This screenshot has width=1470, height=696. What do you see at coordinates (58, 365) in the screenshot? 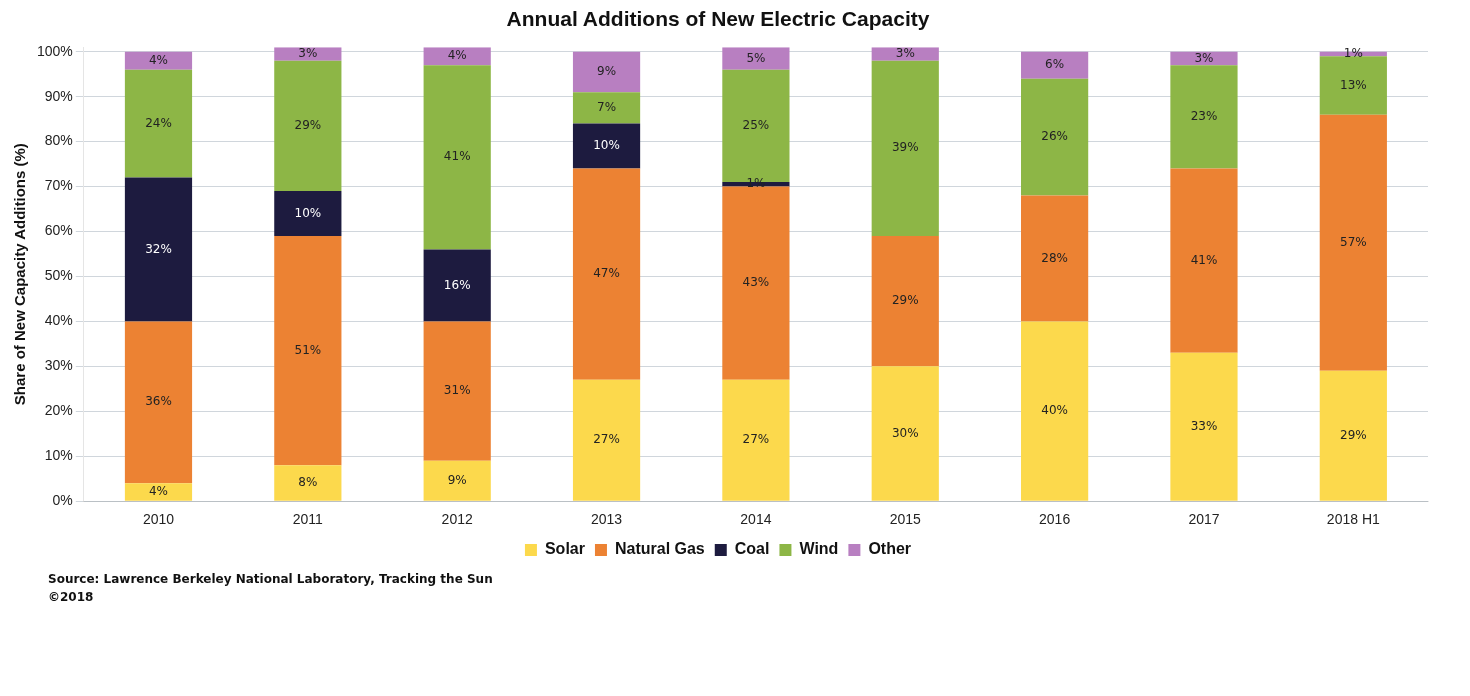
I see `y-tick-label: 30%` at bounding box center [58, 365].